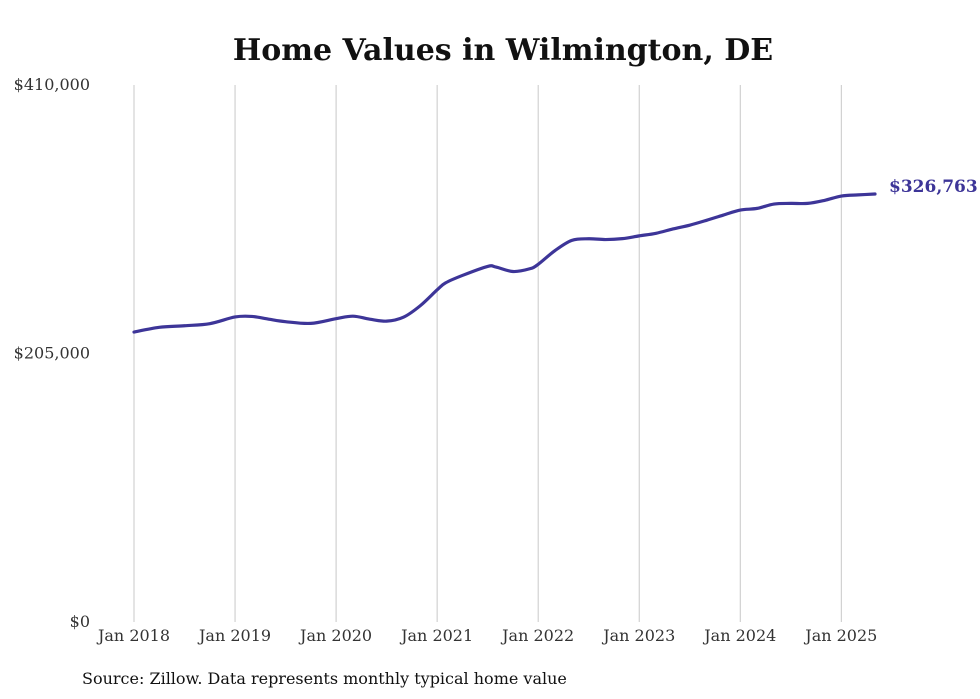  I want to click on y-axis-ticks: $0 $205,000 $410,000, so click(52, 353).